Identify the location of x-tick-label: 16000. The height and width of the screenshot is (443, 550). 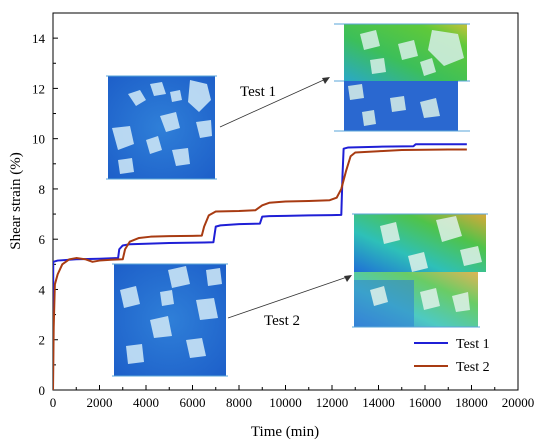
(425, 402).